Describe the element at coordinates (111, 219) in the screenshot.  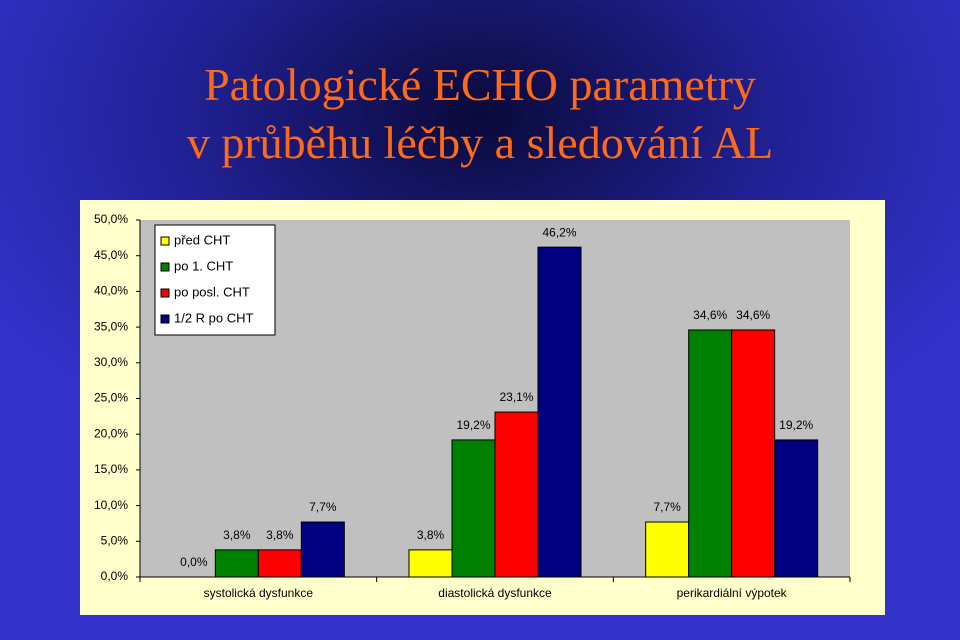
I see `y-tick-label: 50,0%` at that location.